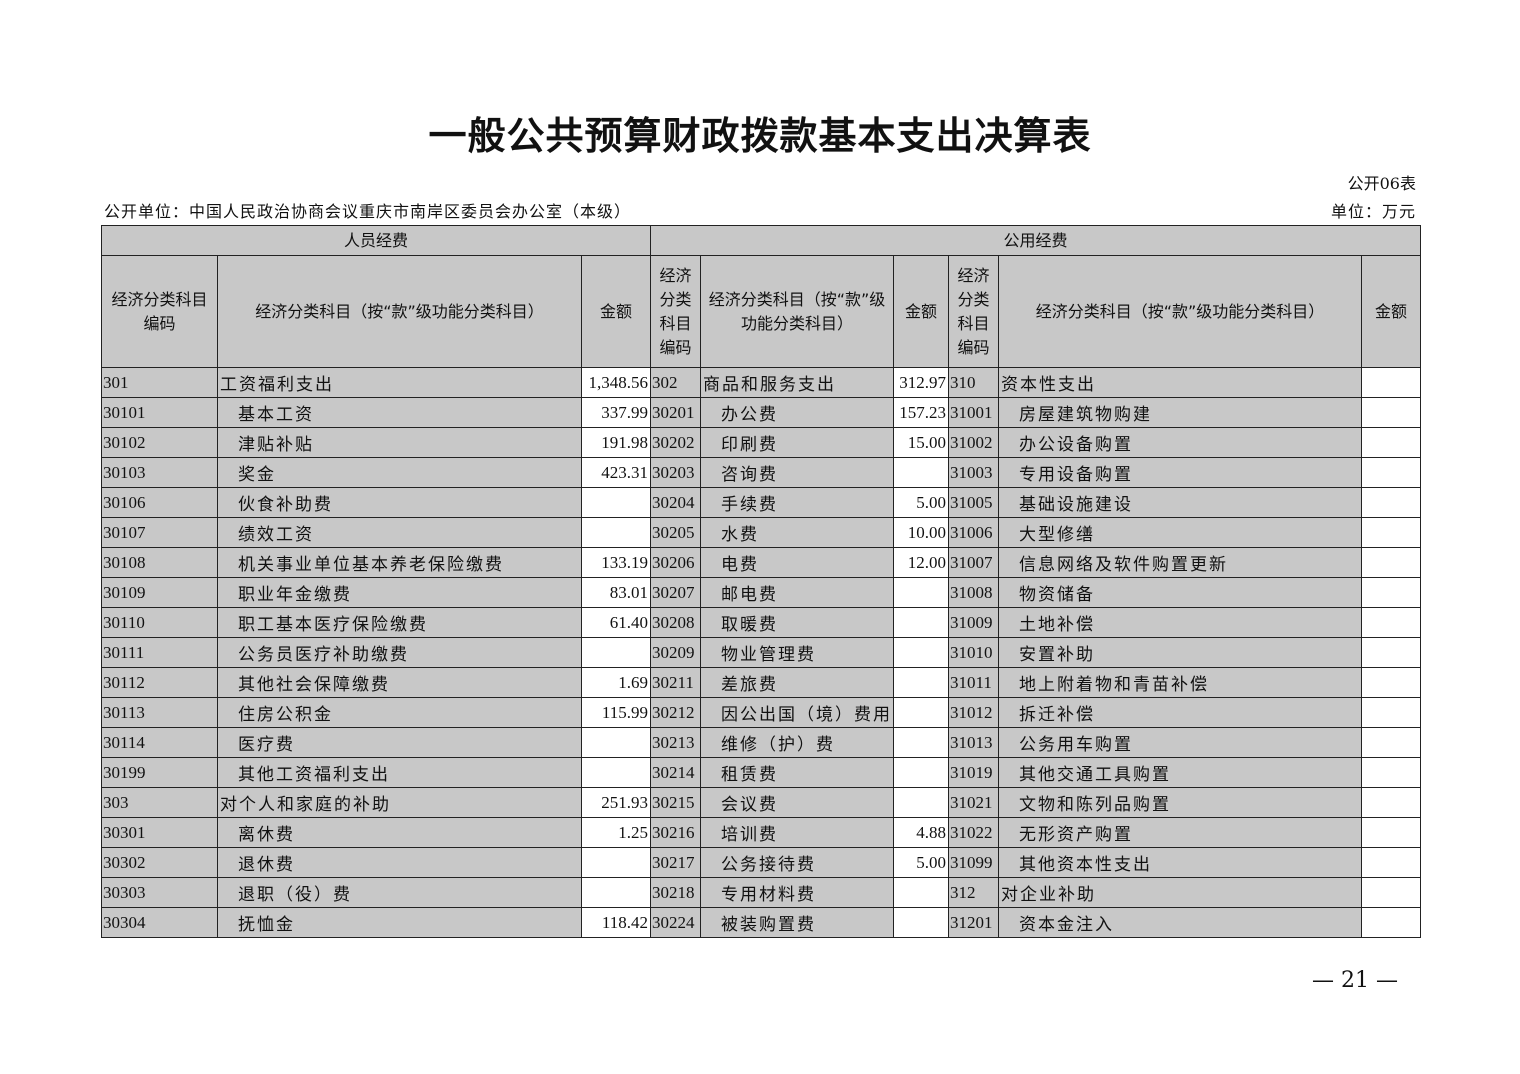 This screenshot has height=1074, width=1520. What do you see at coordinates (399, 622) in the screenshot?
I see `name-cell: 职工基本医疗保险缴费` at bounding box center [399, 622].